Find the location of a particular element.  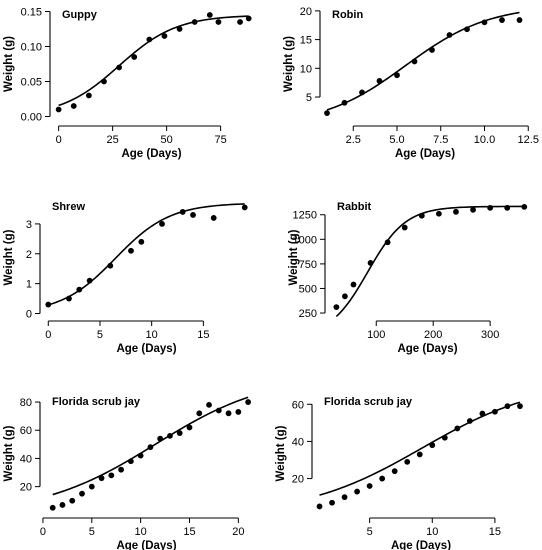

x-tick-label: 7.5 is located at coordinates (440, 140).